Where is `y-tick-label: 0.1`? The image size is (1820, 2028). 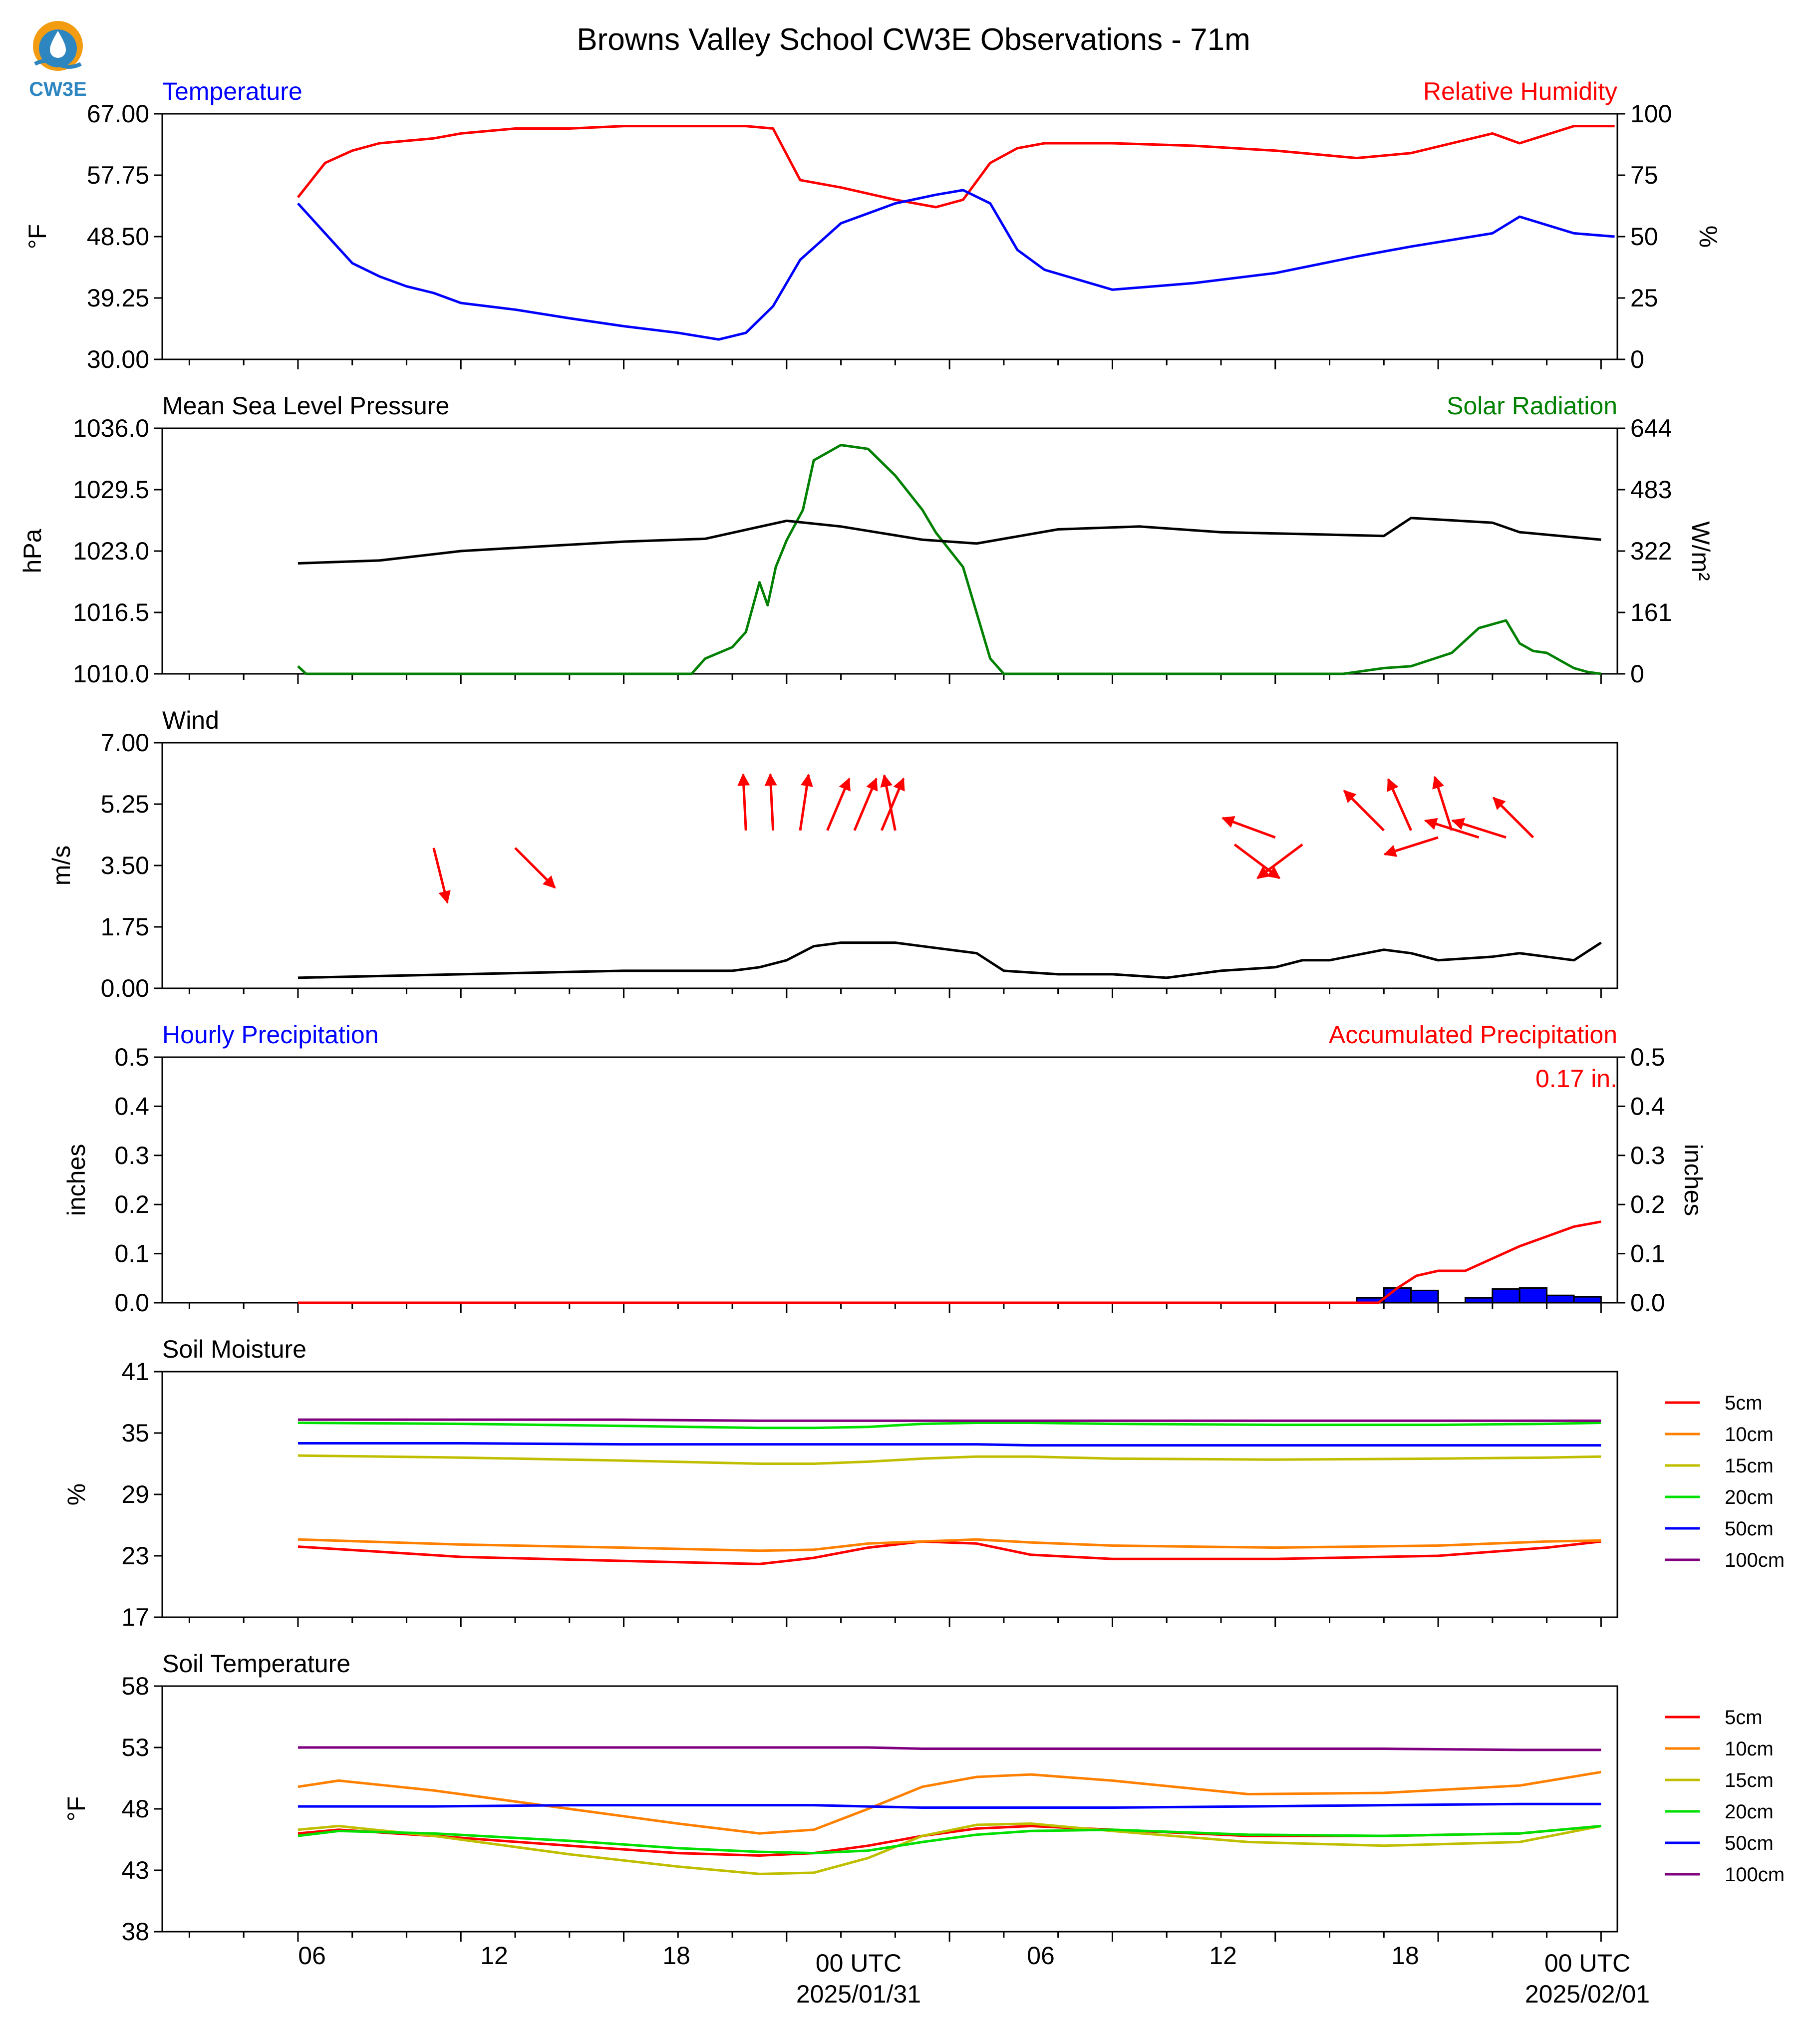 y-tick-label: 0.1 is located at coordinates (1647, 1254).